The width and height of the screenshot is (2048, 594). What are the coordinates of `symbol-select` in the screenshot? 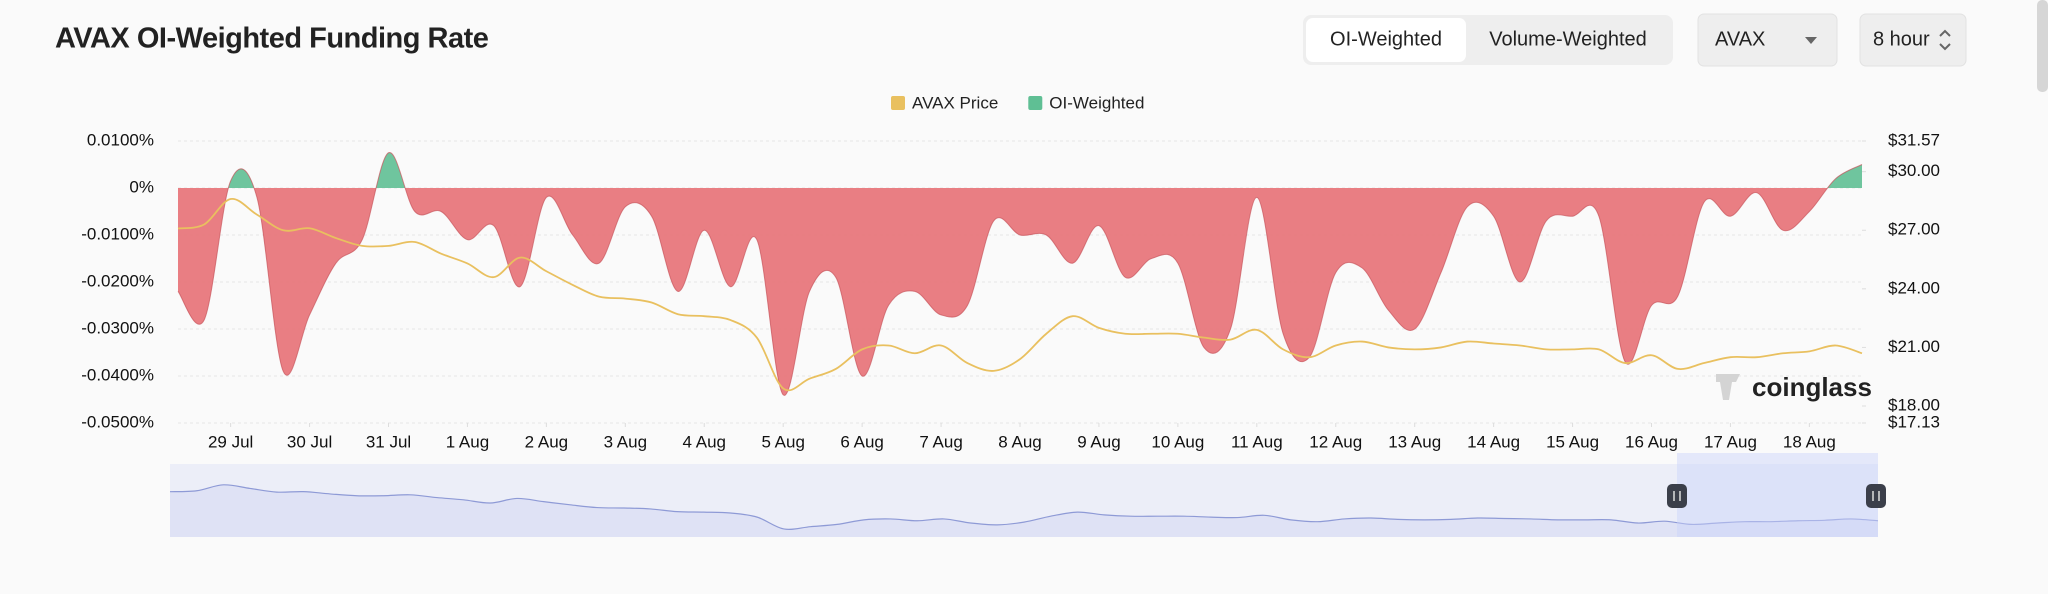 It's located at (1767, 40).